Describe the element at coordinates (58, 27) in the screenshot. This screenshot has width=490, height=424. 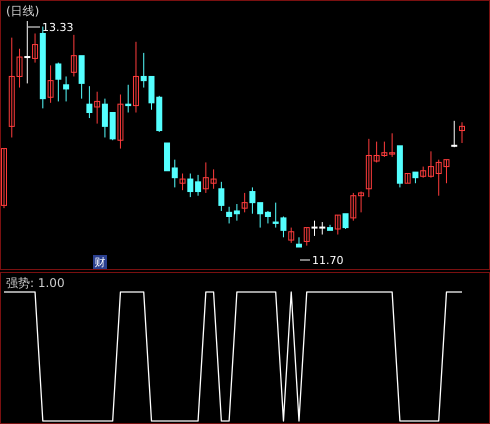
I see `annotation: 13.33` at that location.